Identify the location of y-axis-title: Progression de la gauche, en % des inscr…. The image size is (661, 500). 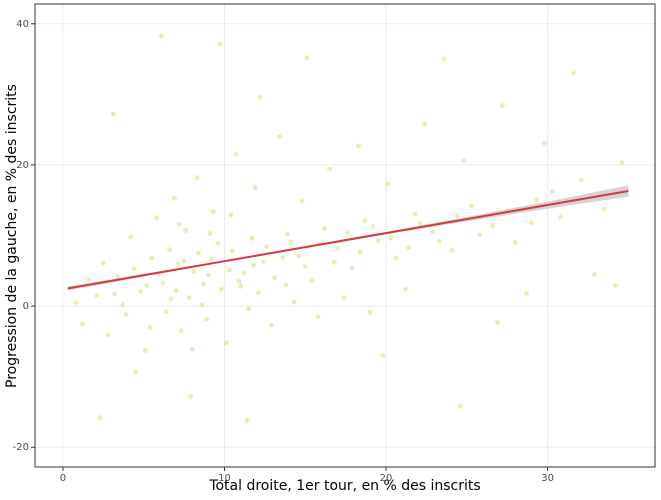
(12, 236).